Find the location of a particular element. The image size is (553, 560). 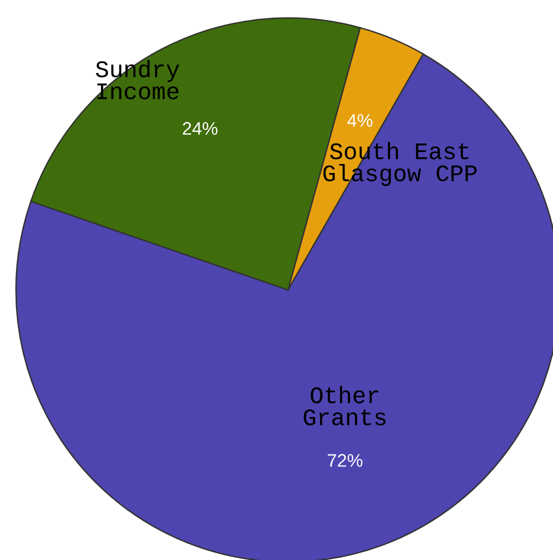

slice-label: Other Grants is located at coordinates (345, 406).